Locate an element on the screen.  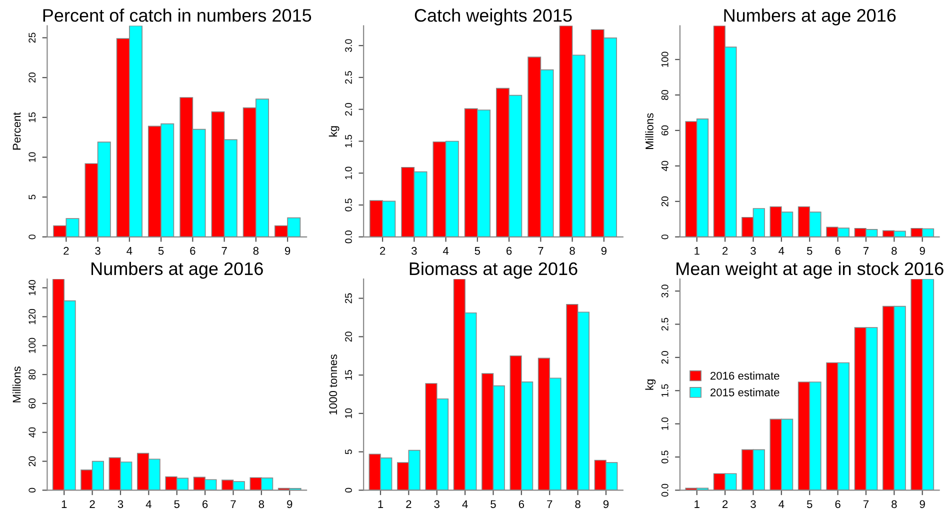
chart-title: Percent of catch in numbers 2015 is located at coordinates (177, 15).